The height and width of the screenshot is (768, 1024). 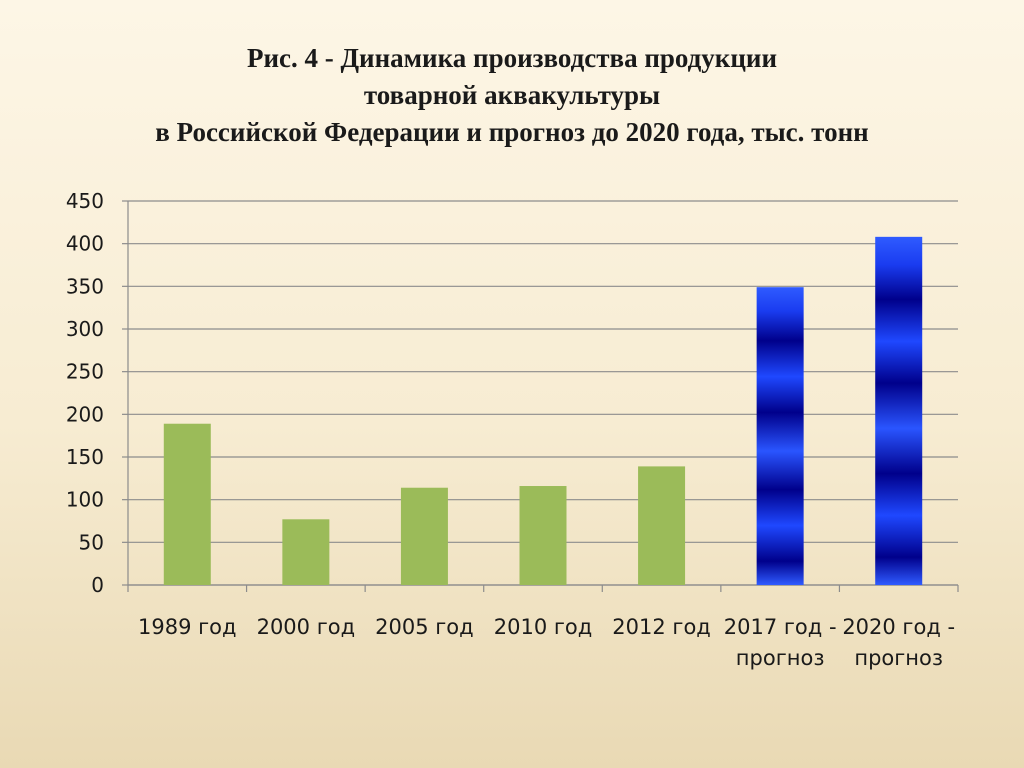 I want to click on y-tick-label: 250, so click(x=85, y=372).